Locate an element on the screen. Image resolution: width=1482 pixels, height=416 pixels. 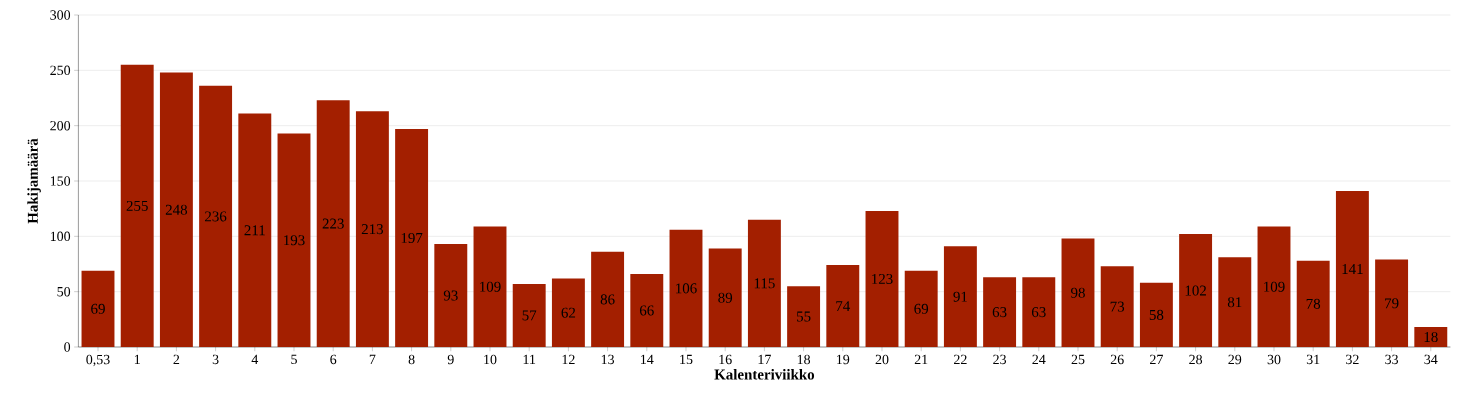
data-label: 93 is located at coordinates (450, 295).